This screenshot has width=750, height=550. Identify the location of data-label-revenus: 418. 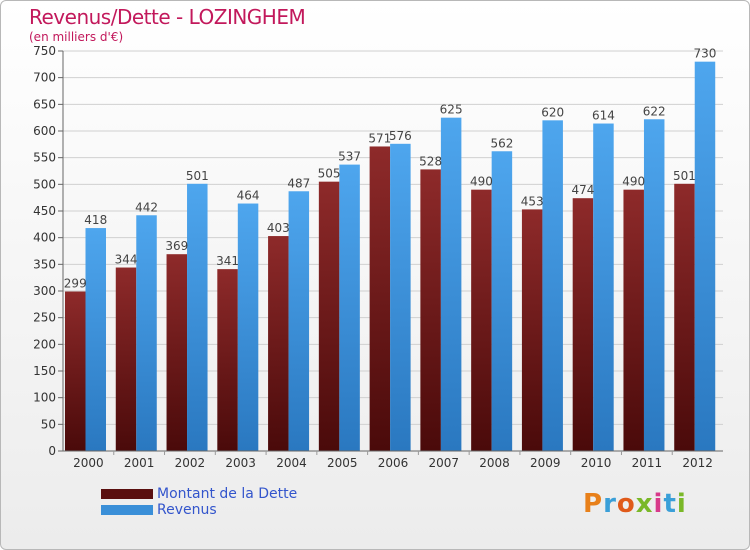
(95, 220).